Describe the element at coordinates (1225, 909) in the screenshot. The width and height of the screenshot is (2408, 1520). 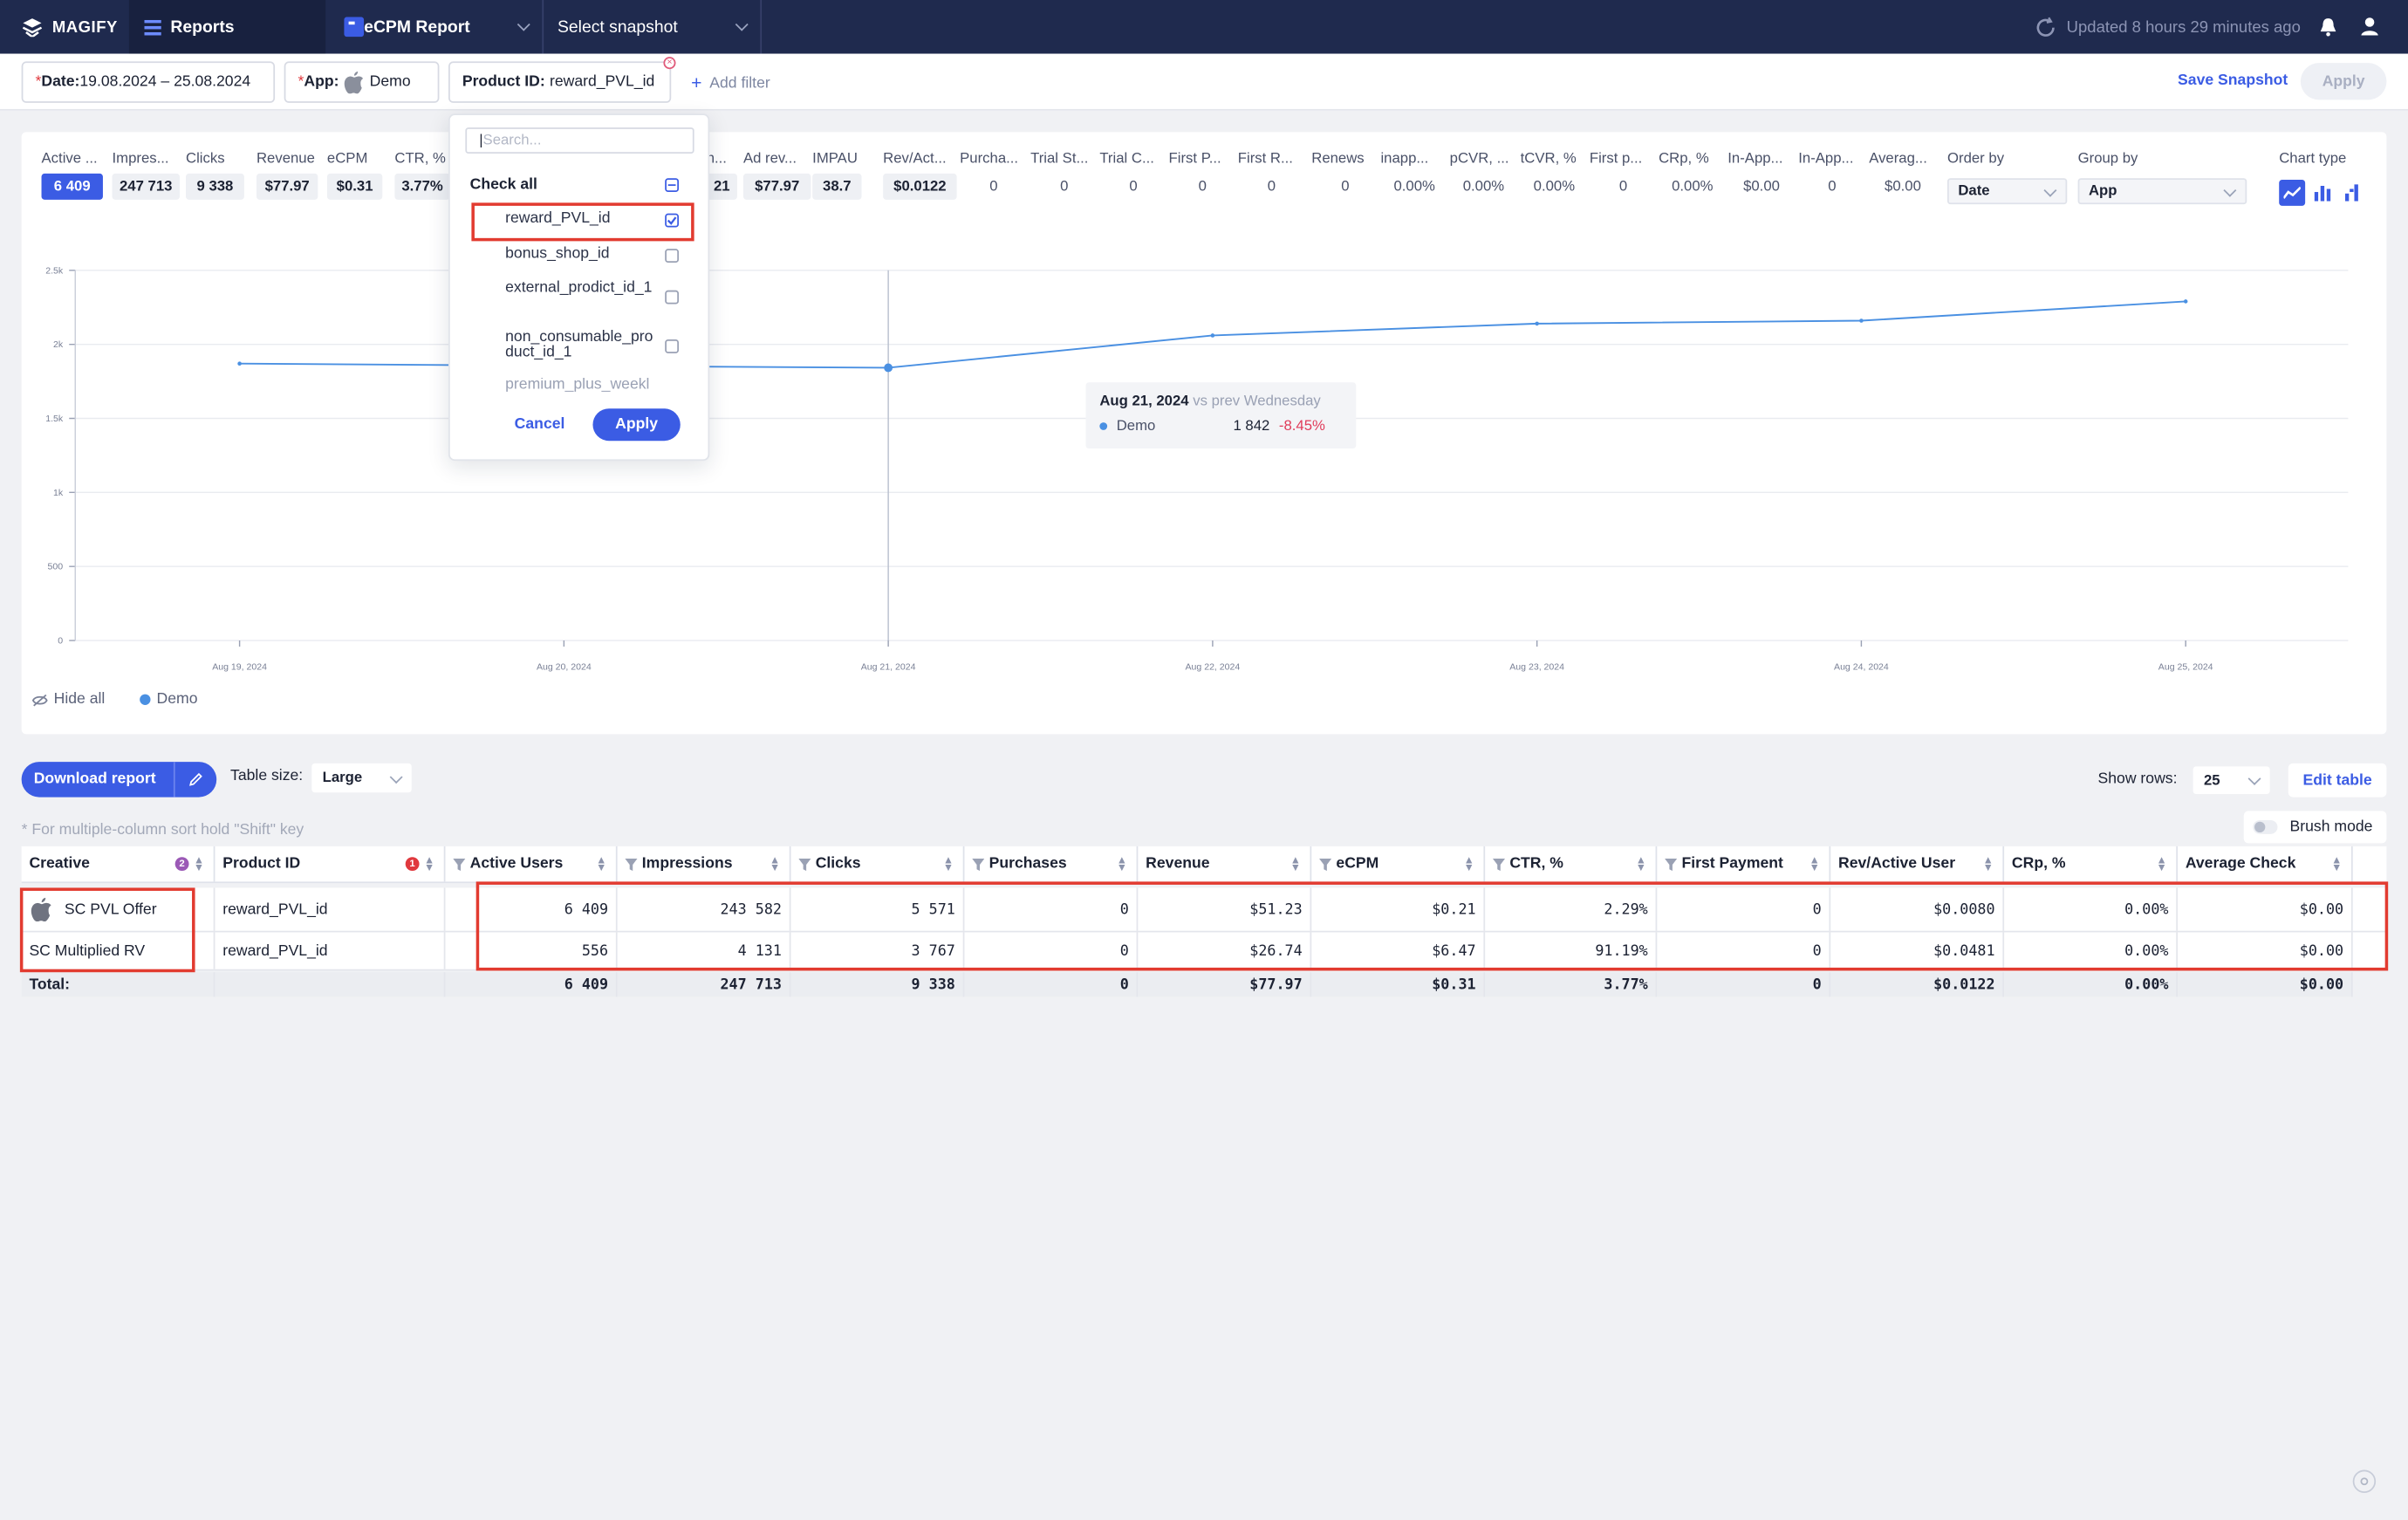
I see `table-cell: $51.23` at that location.